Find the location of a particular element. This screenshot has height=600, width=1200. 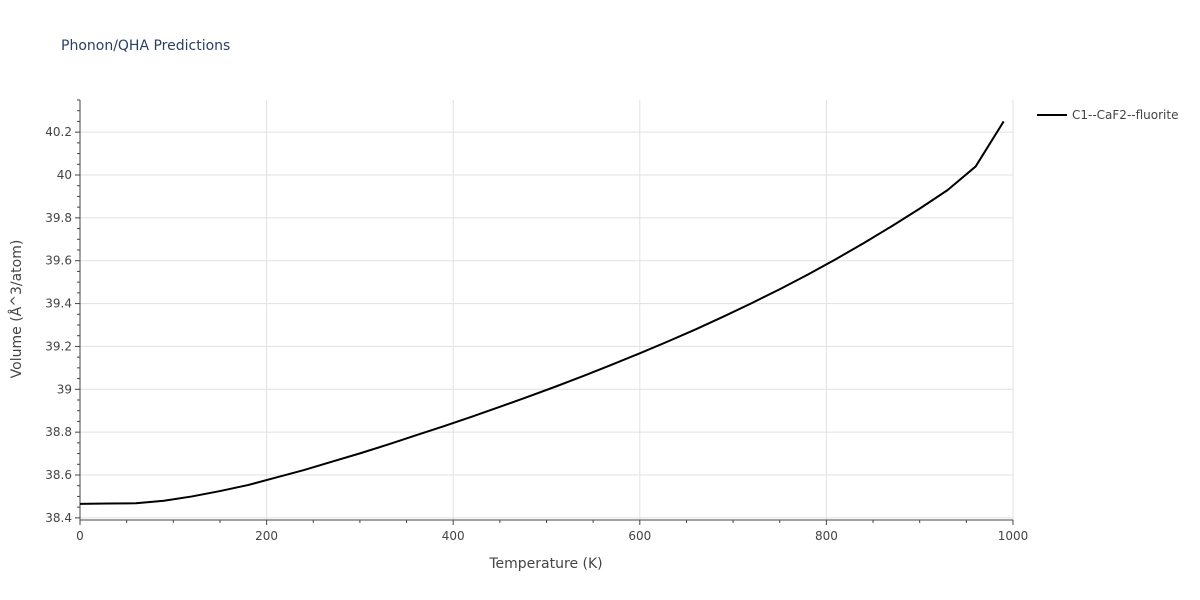

legend-label-c1-caf2-fluorite: C1--CaF2--fluorite is located at coordinates (1125, 115).